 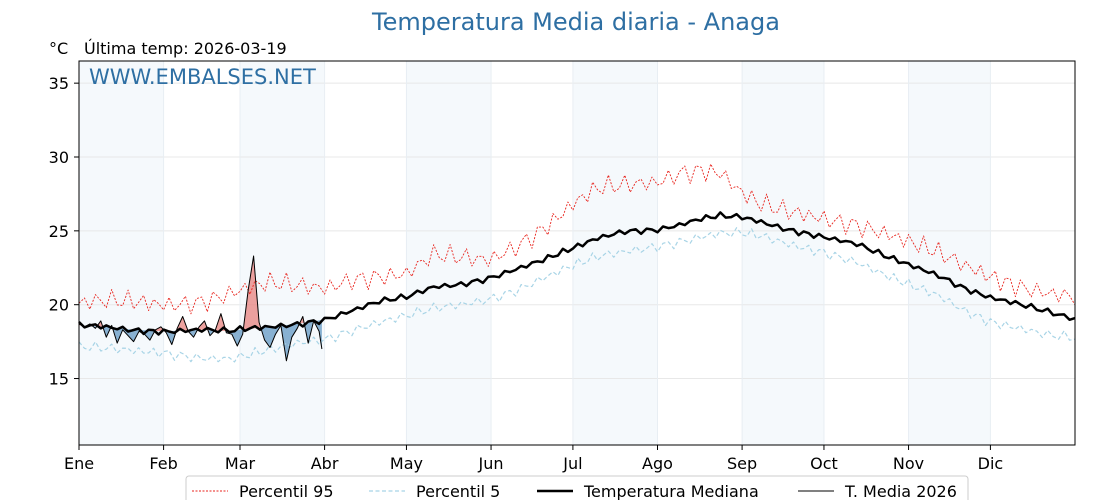 What do you see at coordinates (742, 463) in the screenshot?
I see `x-tick-label: Sep` at bounding box center [742, 463].